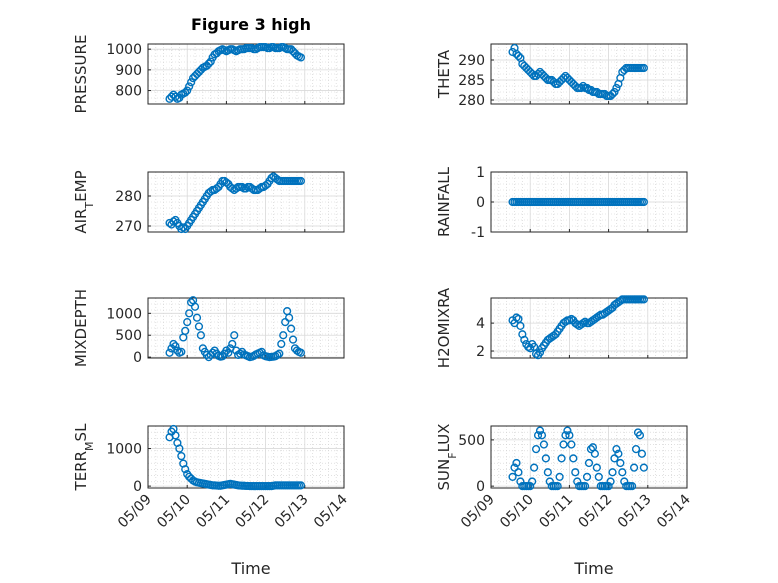 This screenshot has height=583, width=778. What do you see at coordinates (208, 74) in the screenshot?
I see `subplot-pressure: 800 900 1000 PRESSURE` at bounding box center [208, 74].